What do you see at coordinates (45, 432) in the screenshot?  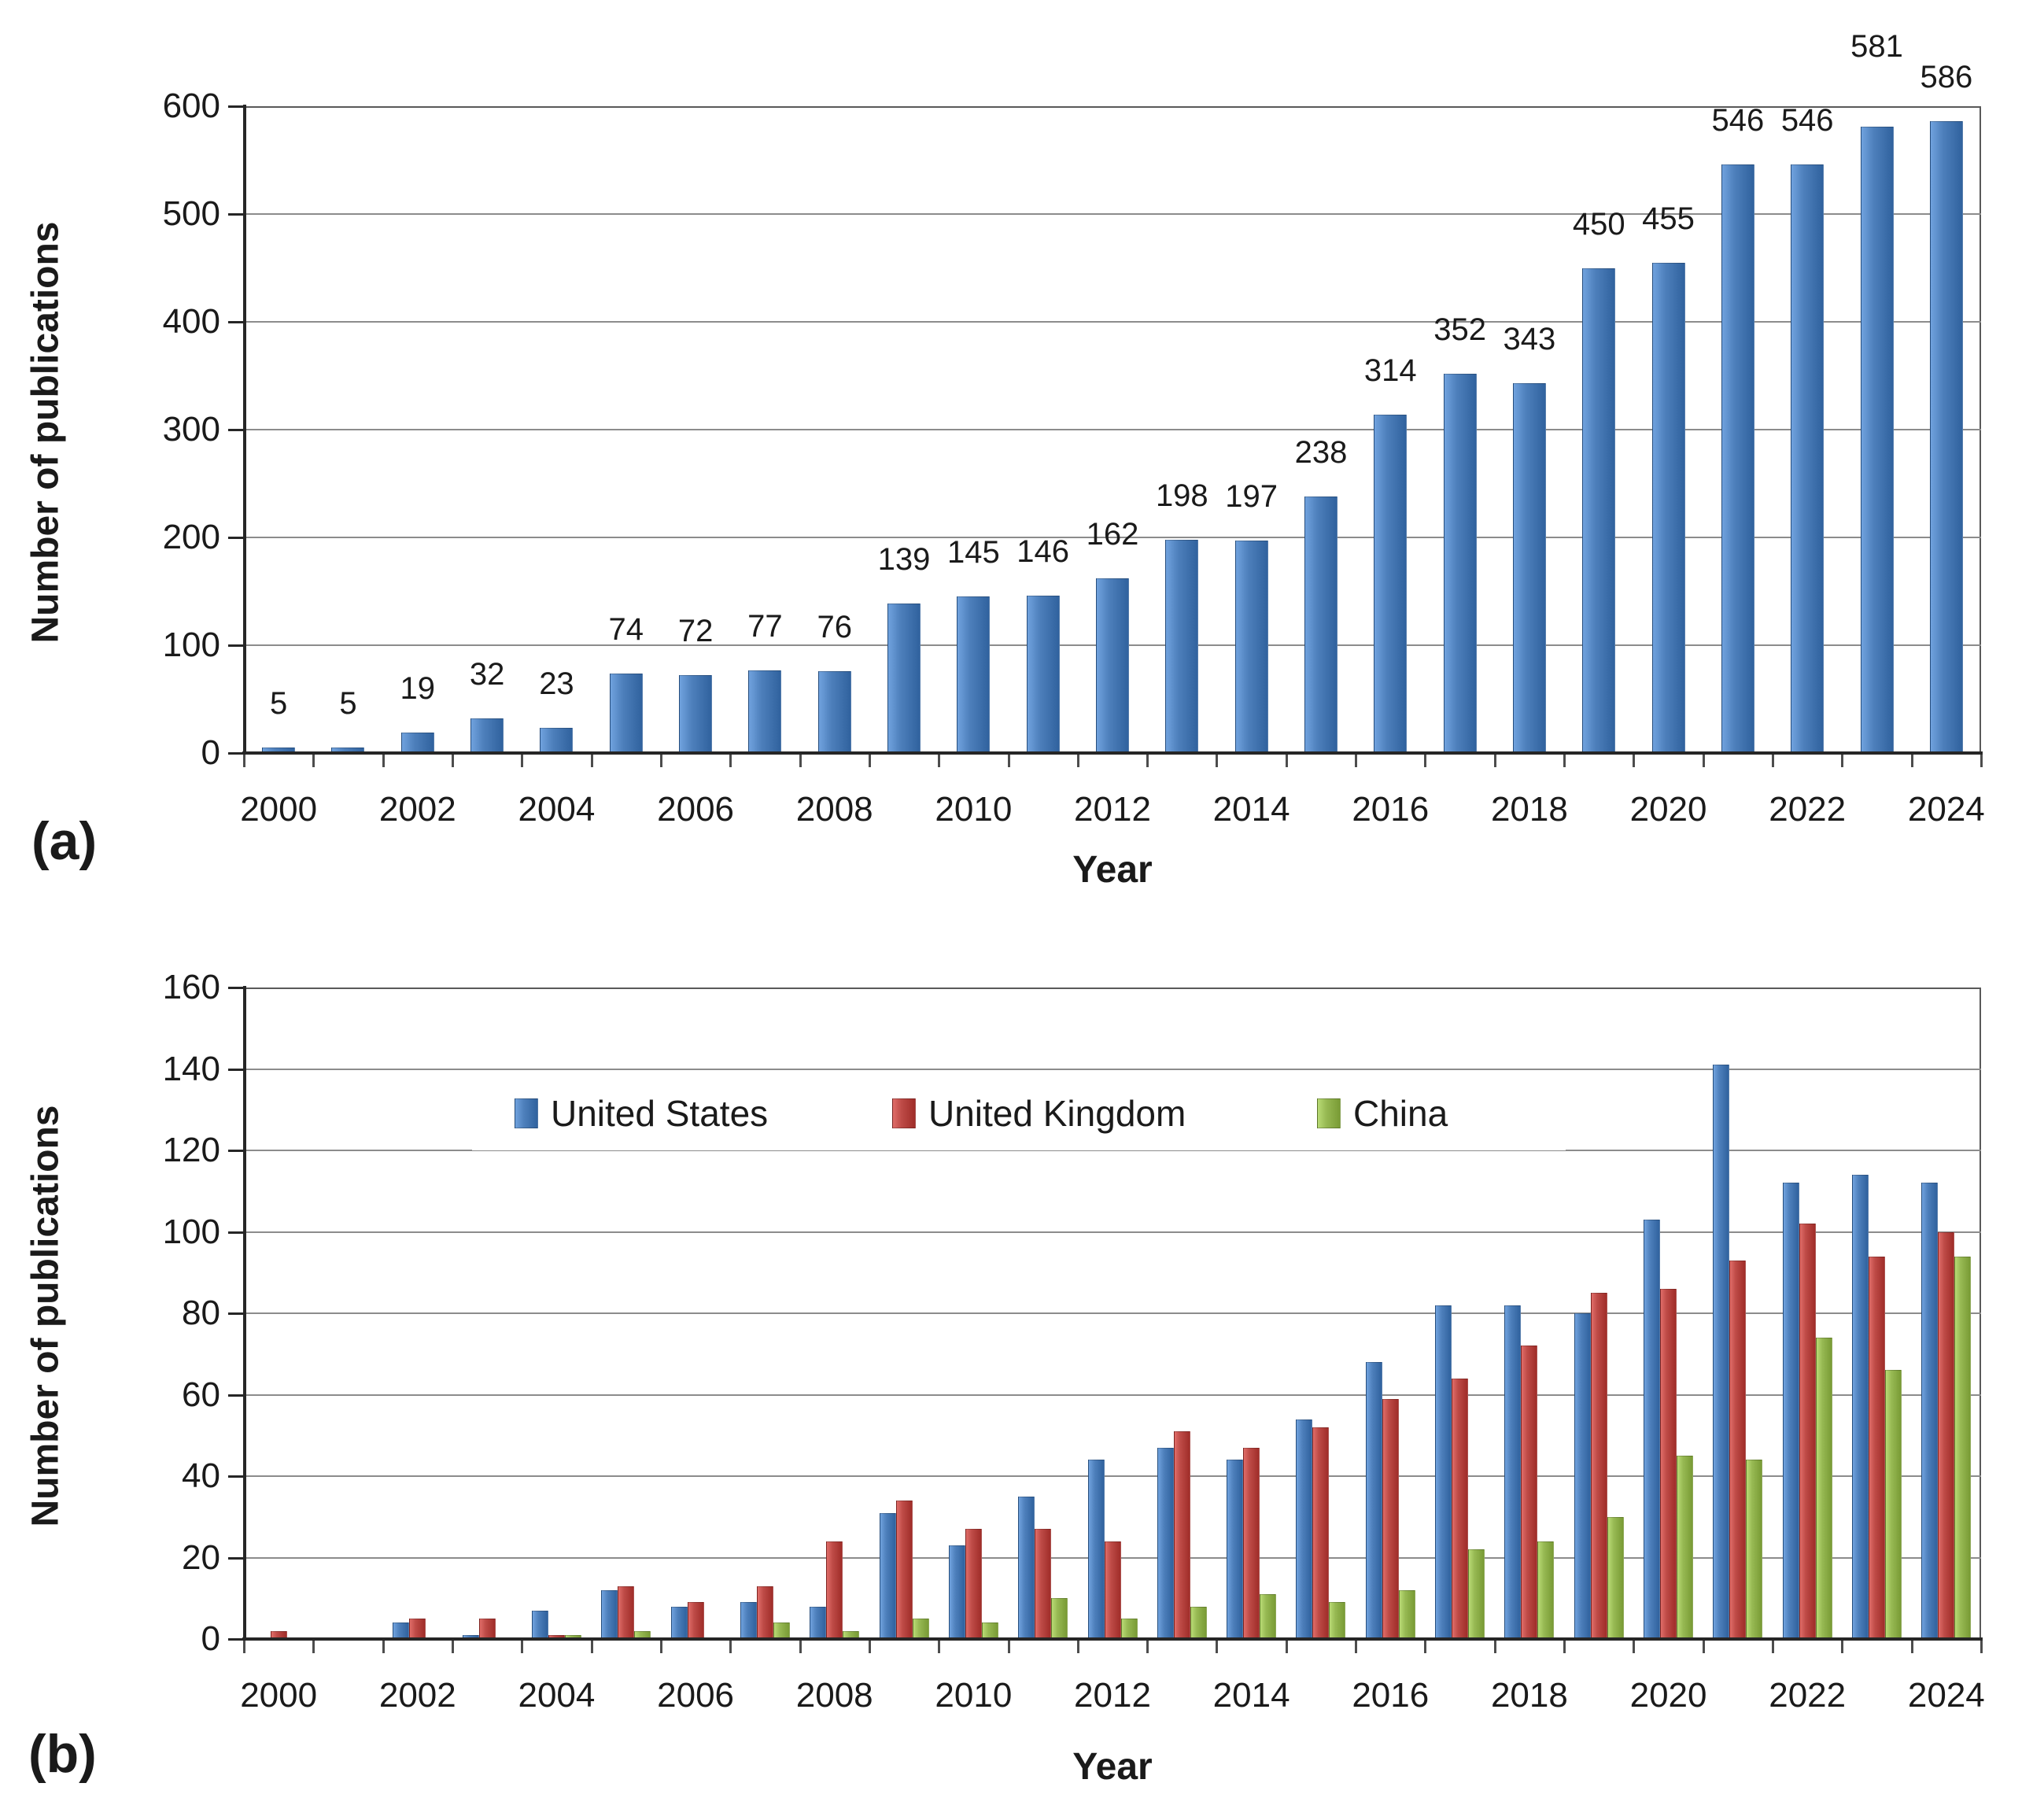 I see `chart-a-y-axis-title: Number of publications` at bounding box center [45, 432].